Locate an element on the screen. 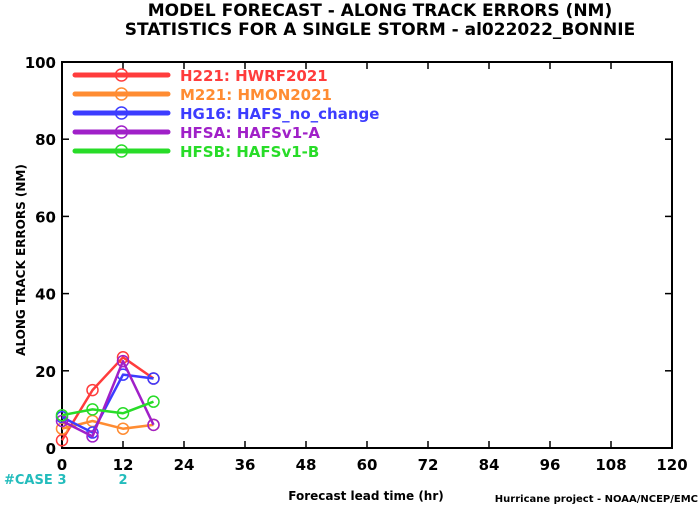 Image resolution: width=700 pixels, height=506 pixels. y-axis-label: ALONG TRACK ERRORS (NM) is located at coordinates (21, 260).